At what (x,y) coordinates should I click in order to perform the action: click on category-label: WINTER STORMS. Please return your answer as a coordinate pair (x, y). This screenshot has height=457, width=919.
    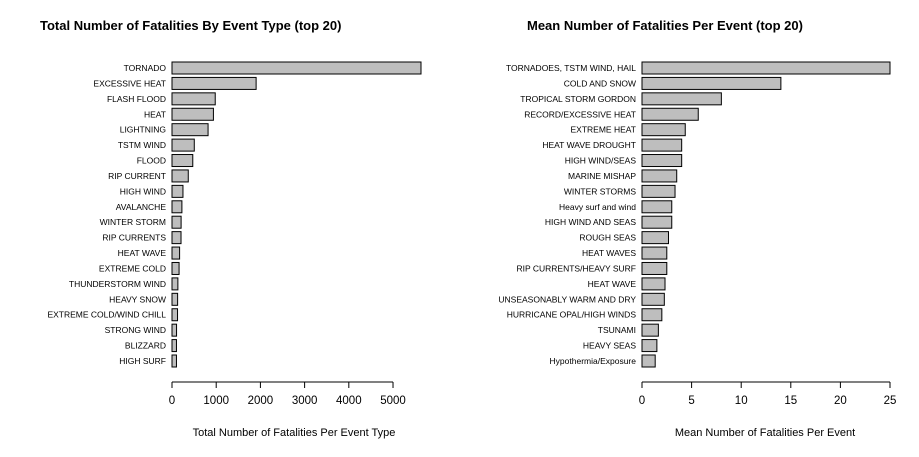
    Looking at the image, I should click on (600, 191).